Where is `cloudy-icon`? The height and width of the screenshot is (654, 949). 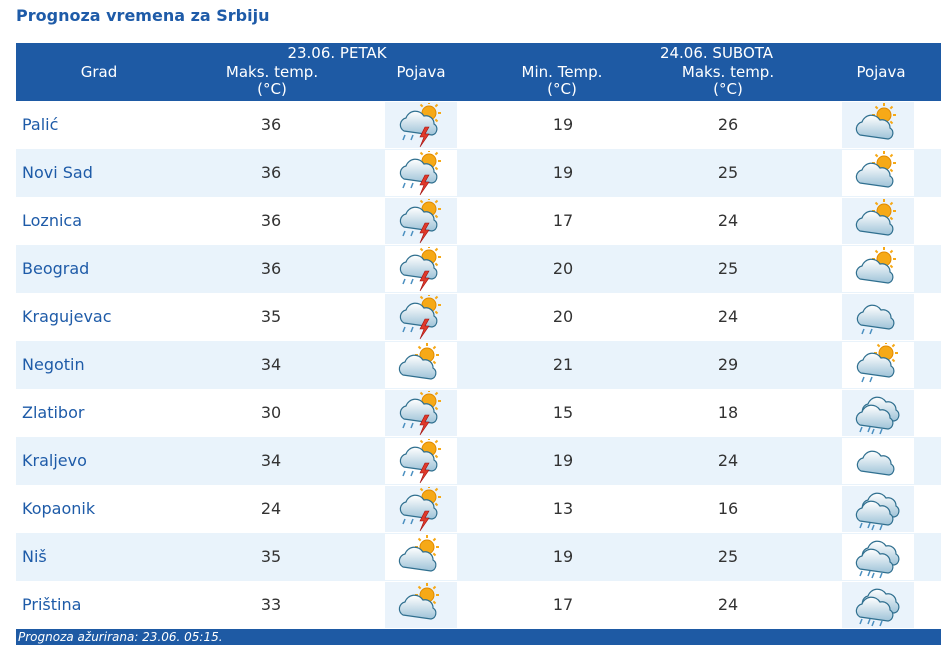
cloudy-icon is located at coordinates (875, 463).